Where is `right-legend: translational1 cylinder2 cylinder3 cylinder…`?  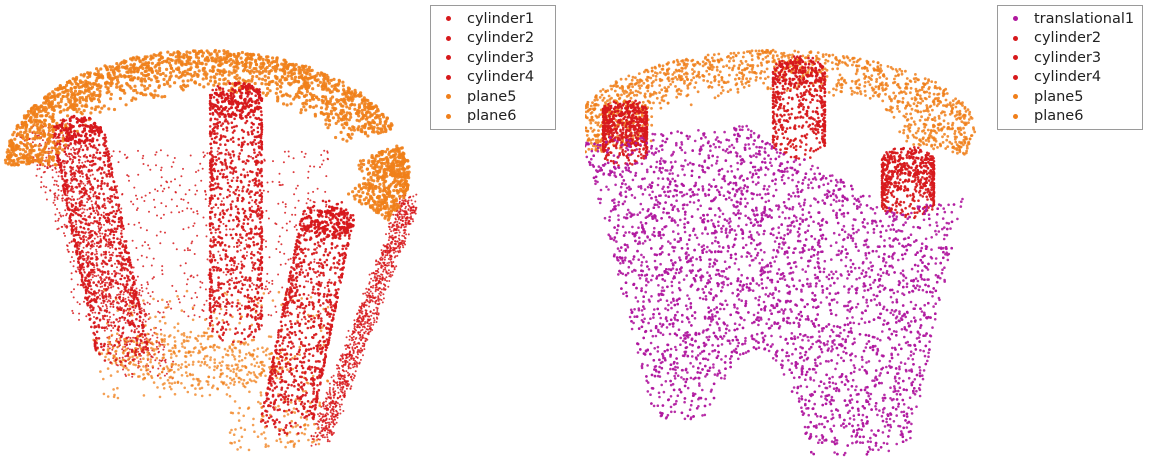 right-legend: translational1 cylinder2 cylinder3 cylinder… is located at coordinates (1070, 67).